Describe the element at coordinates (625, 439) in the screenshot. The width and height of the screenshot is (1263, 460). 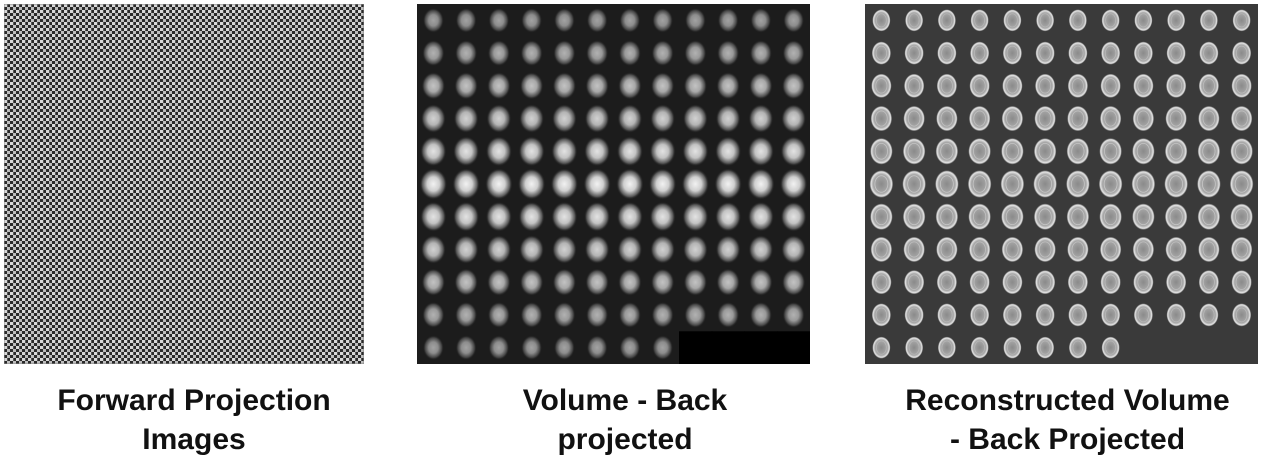
I see `caption-line: projected` at that location.